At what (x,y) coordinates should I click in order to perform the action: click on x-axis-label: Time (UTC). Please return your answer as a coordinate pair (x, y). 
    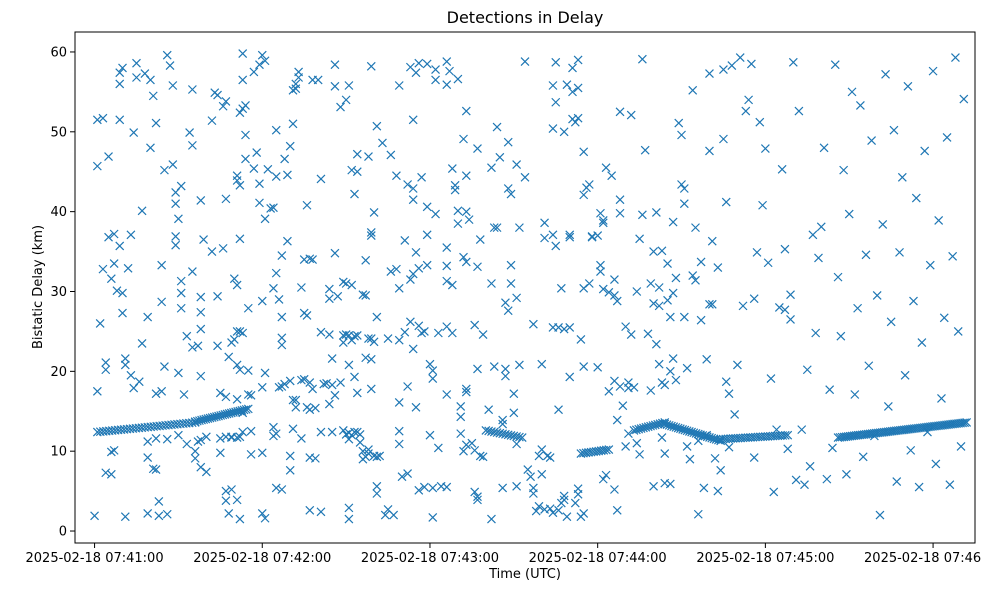
    Looking at the image, I should click on (524, 574).